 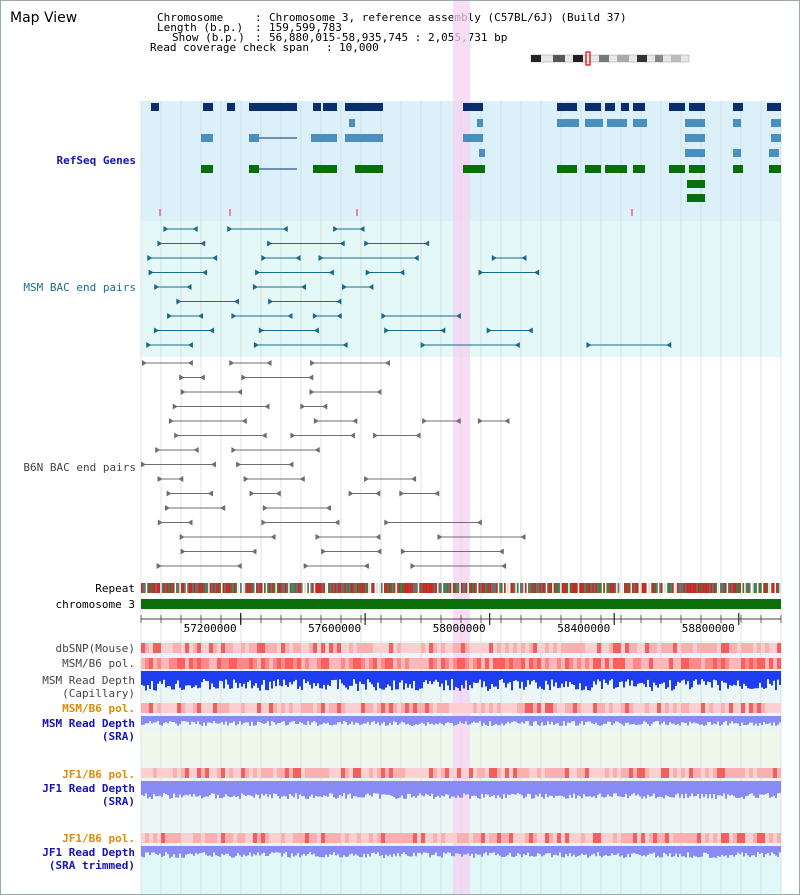 I want to click on chromosome-ideogram, so click(x=610, y=58).